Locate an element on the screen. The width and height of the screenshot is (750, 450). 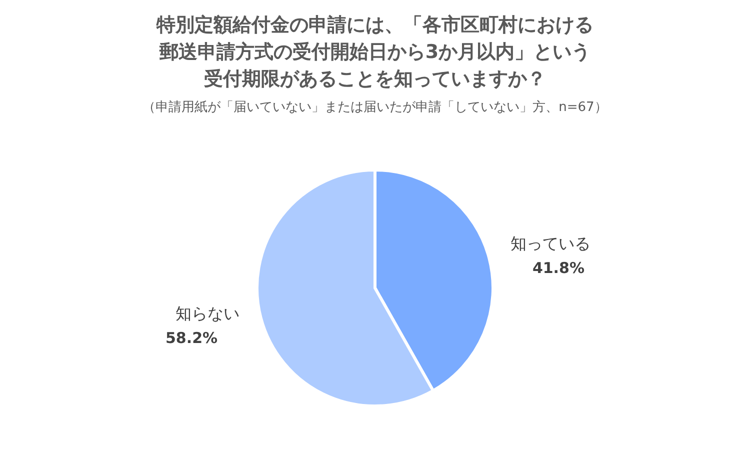
chart-title: 特別定額給付金の申請には、「各市区町村における郵送申請方式の受付開始日から3か月以内」という受付期限があることを知っていますか？ is located at coordinates (374, 52).